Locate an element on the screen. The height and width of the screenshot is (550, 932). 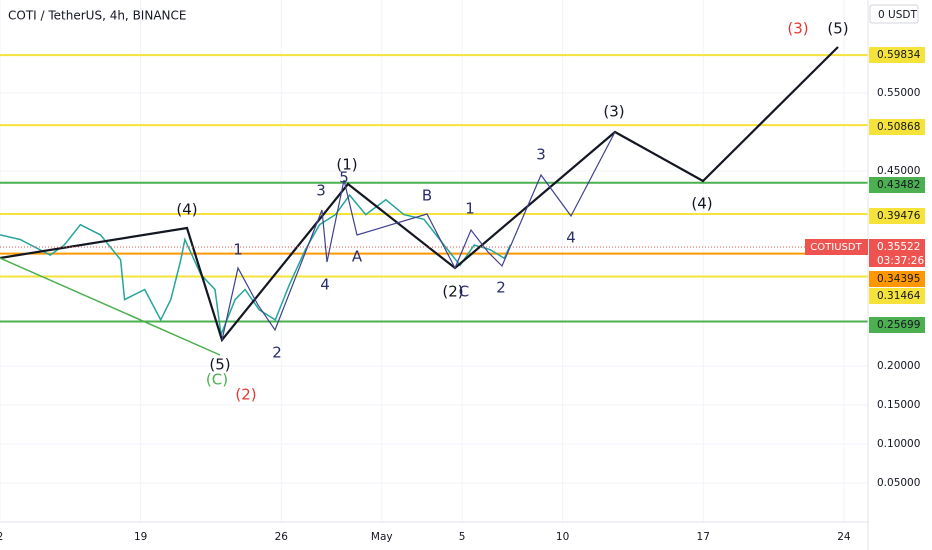
y-tick-label: 0.15000 is located at coordinates (898, 405).